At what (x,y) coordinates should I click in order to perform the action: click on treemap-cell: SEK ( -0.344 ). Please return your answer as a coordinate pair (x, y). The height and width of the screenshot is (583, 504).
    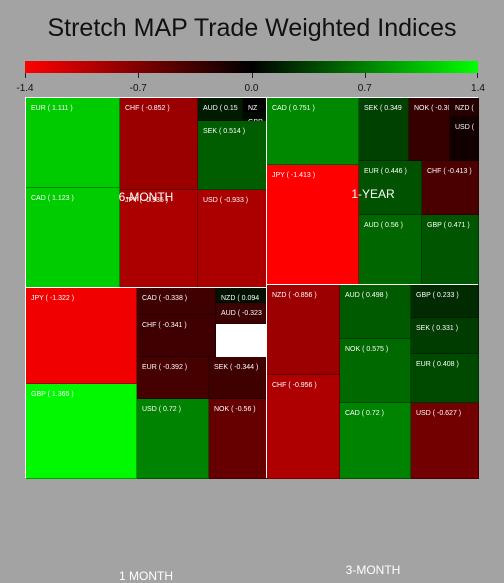
    Looking at the image, I should click on (238, 378).